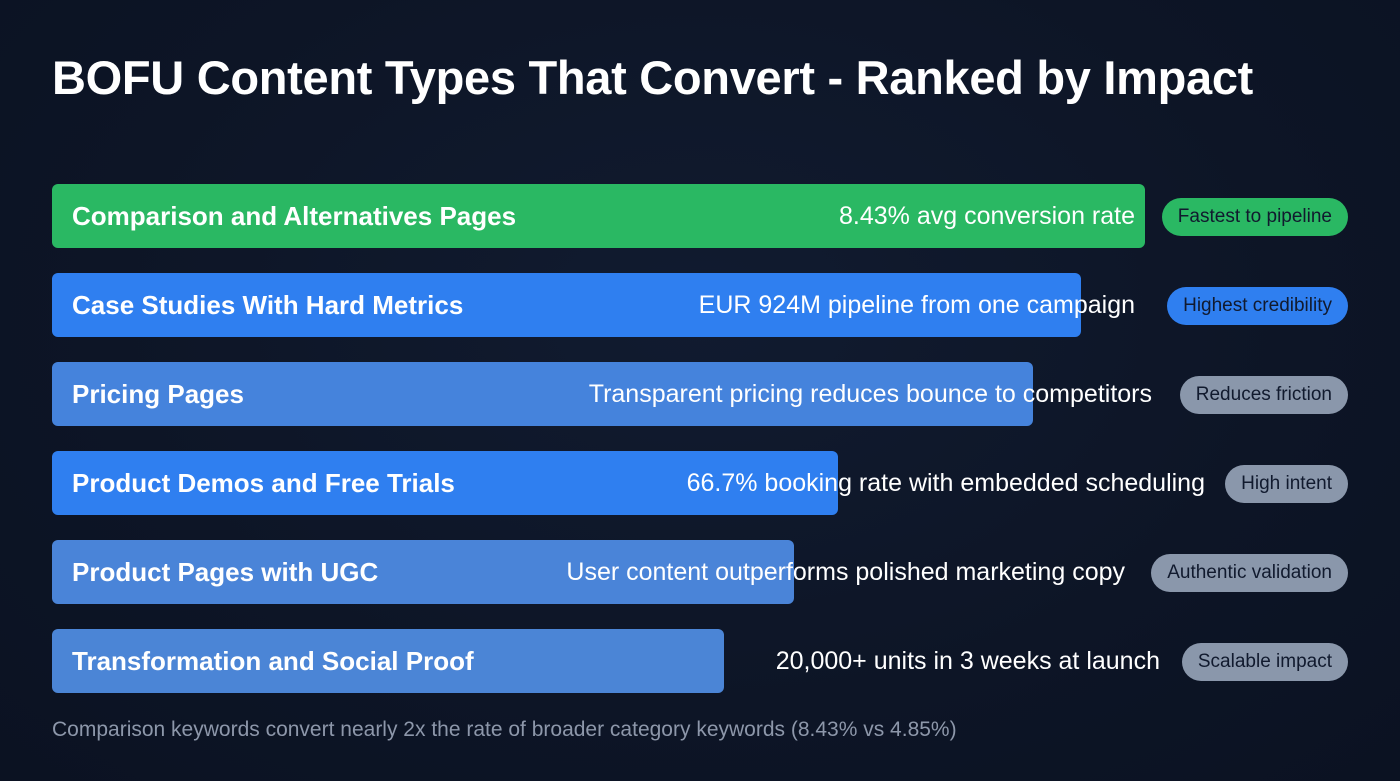 This screenshot has width=1400, height=781. Describe the element at coordinates (1249, 573) in the screenshot. I see `status-badge: Authentic validation` at that location.